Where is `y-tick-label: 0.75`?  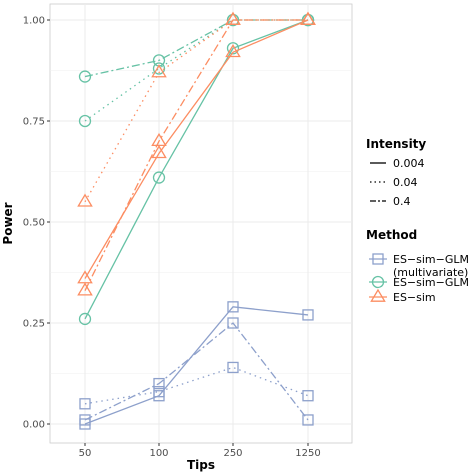
y-tick-label: 0.75 is located at coordinates (34, 122).